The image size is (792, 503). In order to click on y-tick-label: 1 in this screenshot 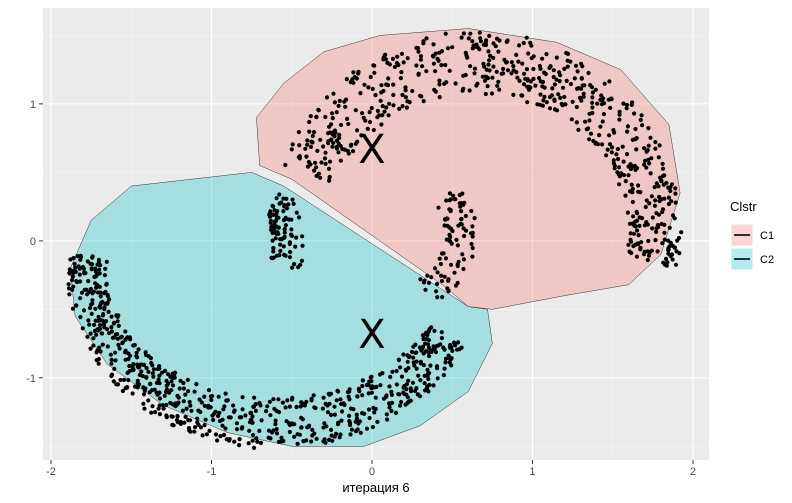, I will do `click(33, 105)`.